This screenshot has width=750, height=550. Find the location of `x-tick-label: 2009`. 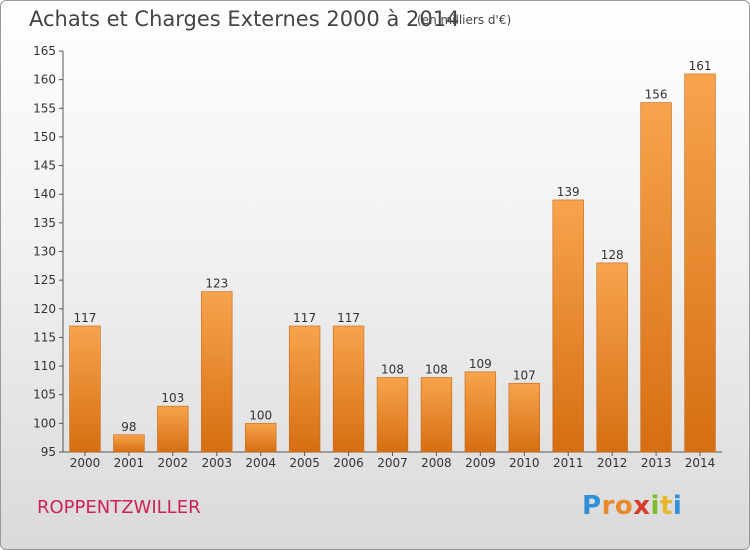

x-tick-label: 2009 is located at coordinates (480, 463).